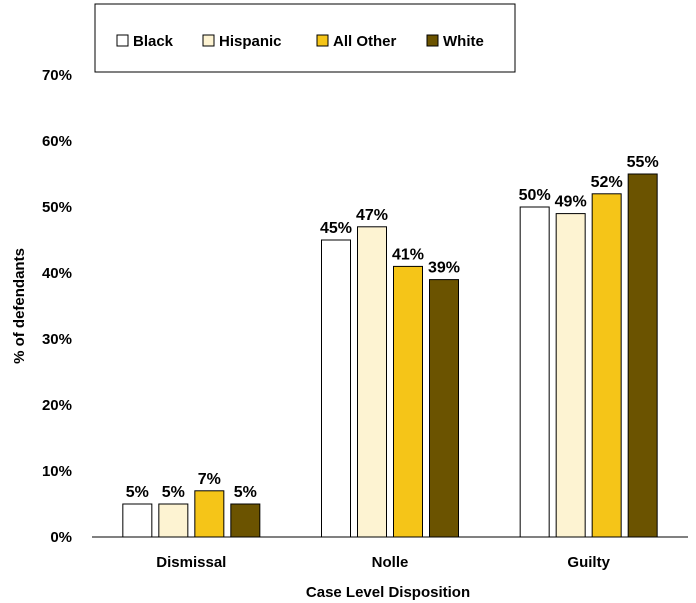 The image size is (696, 603). I want to click on legend-box, so click(305, 38).